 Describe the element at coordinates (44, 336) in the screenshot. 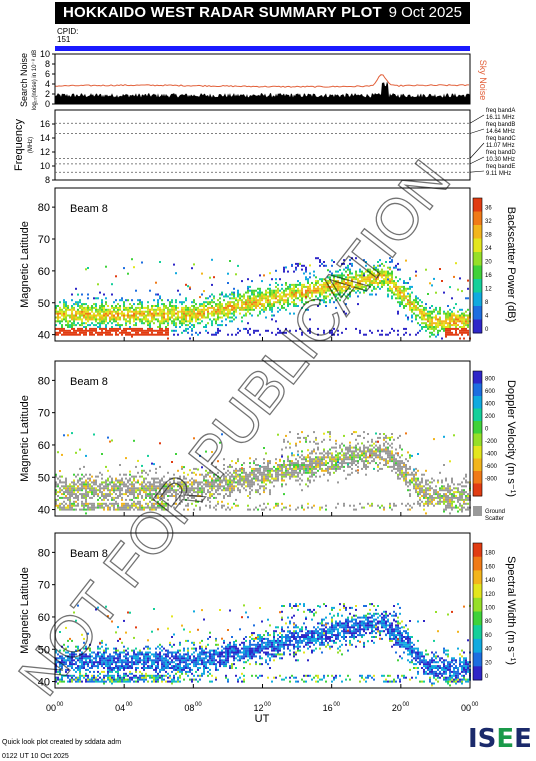

I see `power-ytick-label: 40` at that location.